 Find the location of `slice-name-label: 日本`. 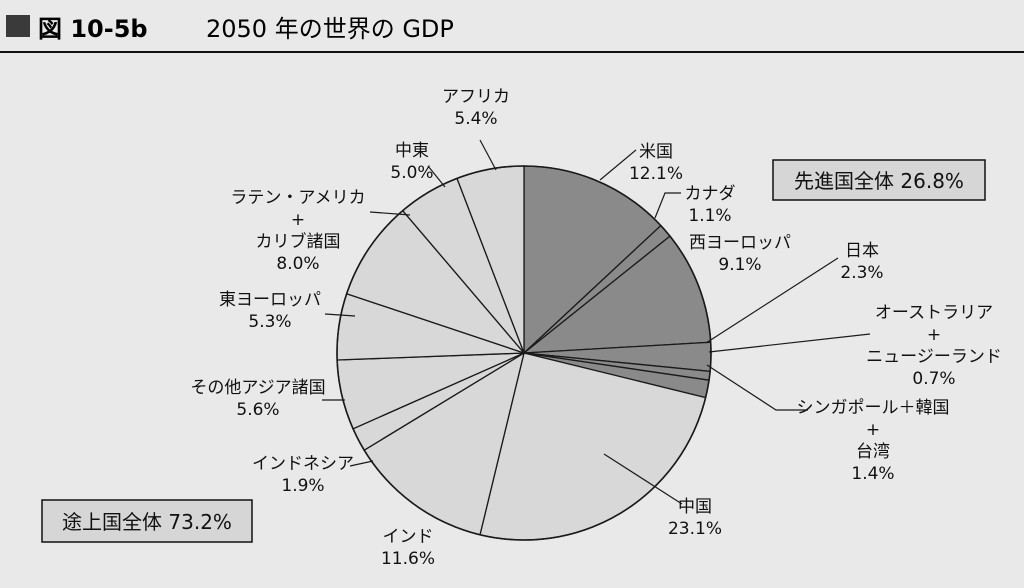

slice-name-label: 日本 is located at coordinates (862, 251).